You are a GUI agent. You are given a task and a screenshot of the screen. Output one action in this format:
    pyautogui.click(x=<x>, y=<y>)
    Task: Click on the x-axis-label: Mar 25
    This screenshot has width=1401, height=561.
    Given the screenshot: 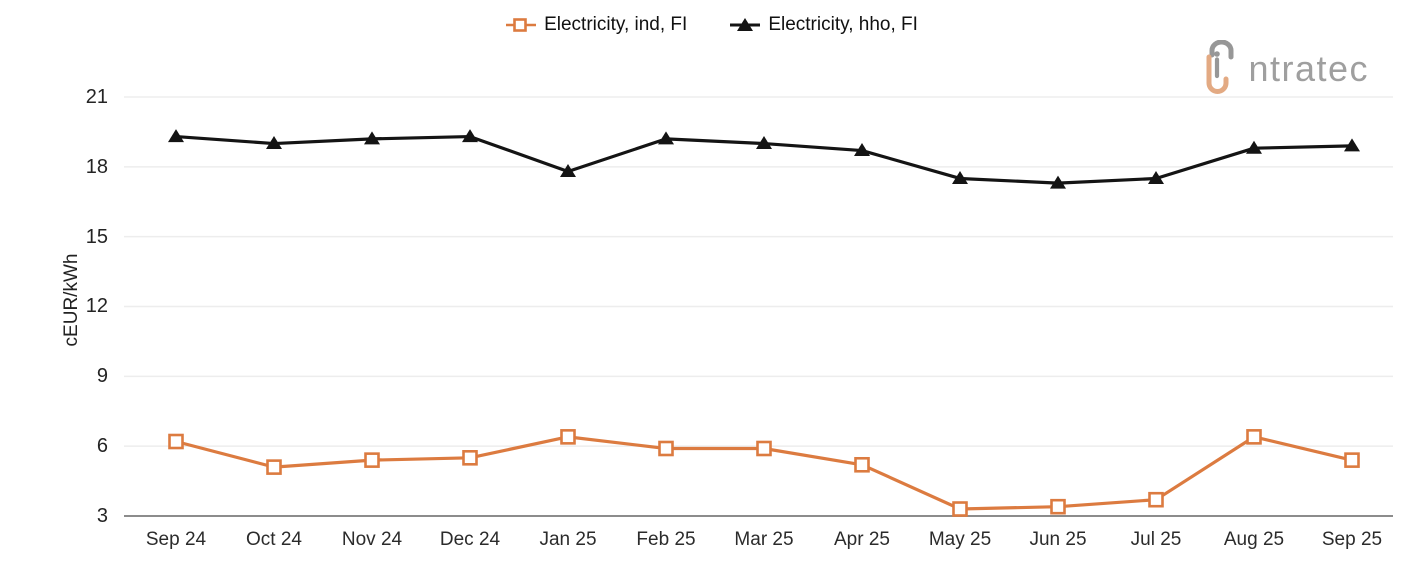 What is the action you would take?
    pyautogui.click(x=764, y=539)
    